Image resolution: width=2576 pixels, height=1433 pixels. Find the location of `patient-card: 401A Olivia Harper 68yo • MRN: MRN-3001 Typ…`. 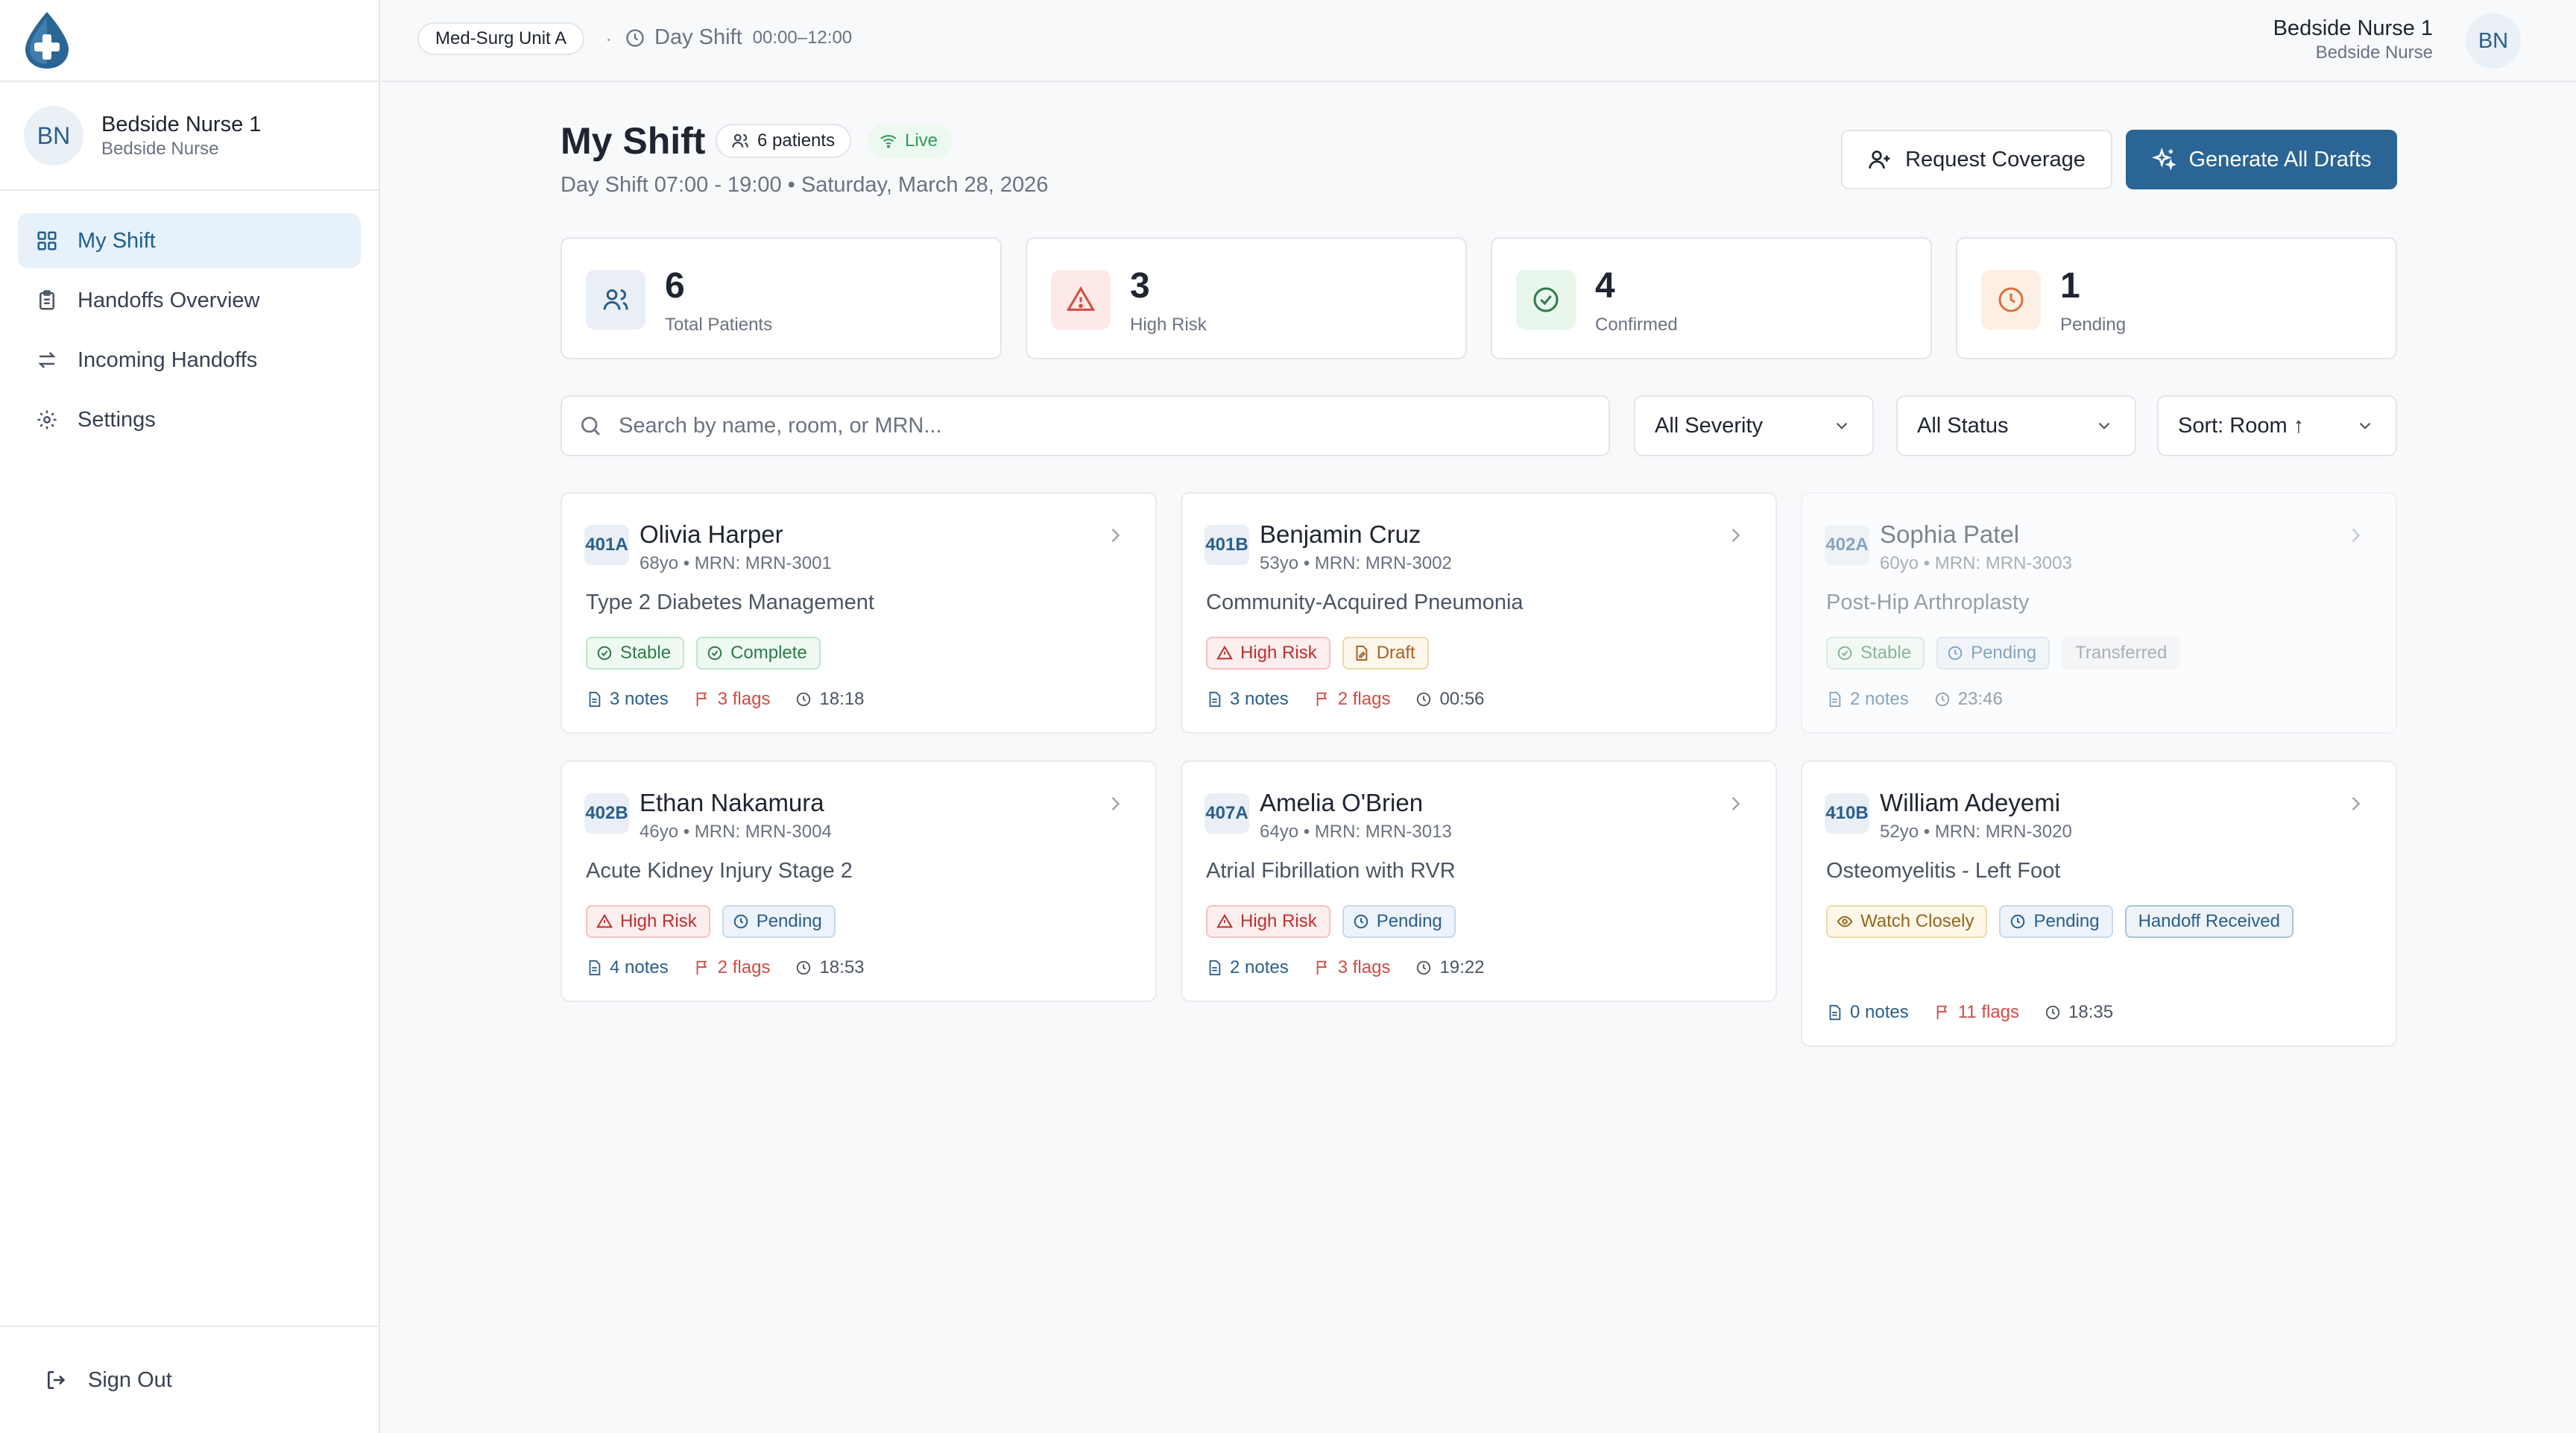

patient-card: 401A Olivia Harper 68yo • MRN: MRN-3001 Typ… is located at coordinates (859, 613).